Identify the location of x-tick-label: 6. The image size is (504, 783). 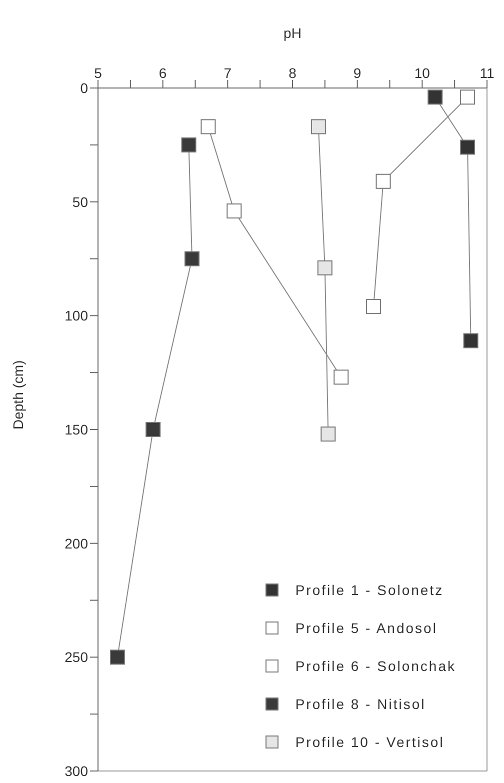
(162, 73).